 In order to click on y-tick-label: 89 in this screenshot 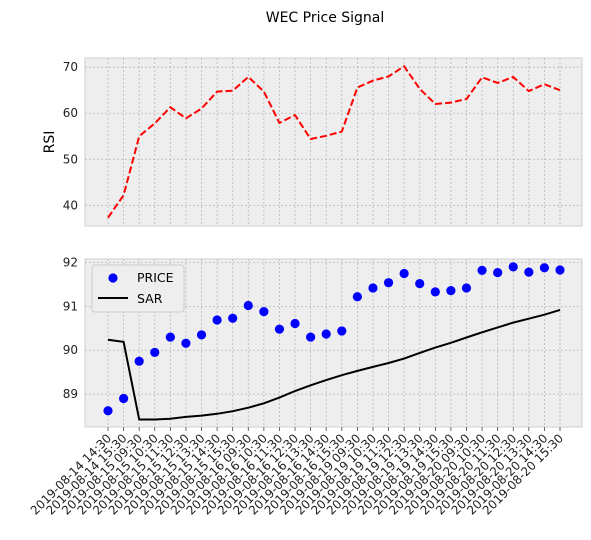, I will do `click(70, 394)`.